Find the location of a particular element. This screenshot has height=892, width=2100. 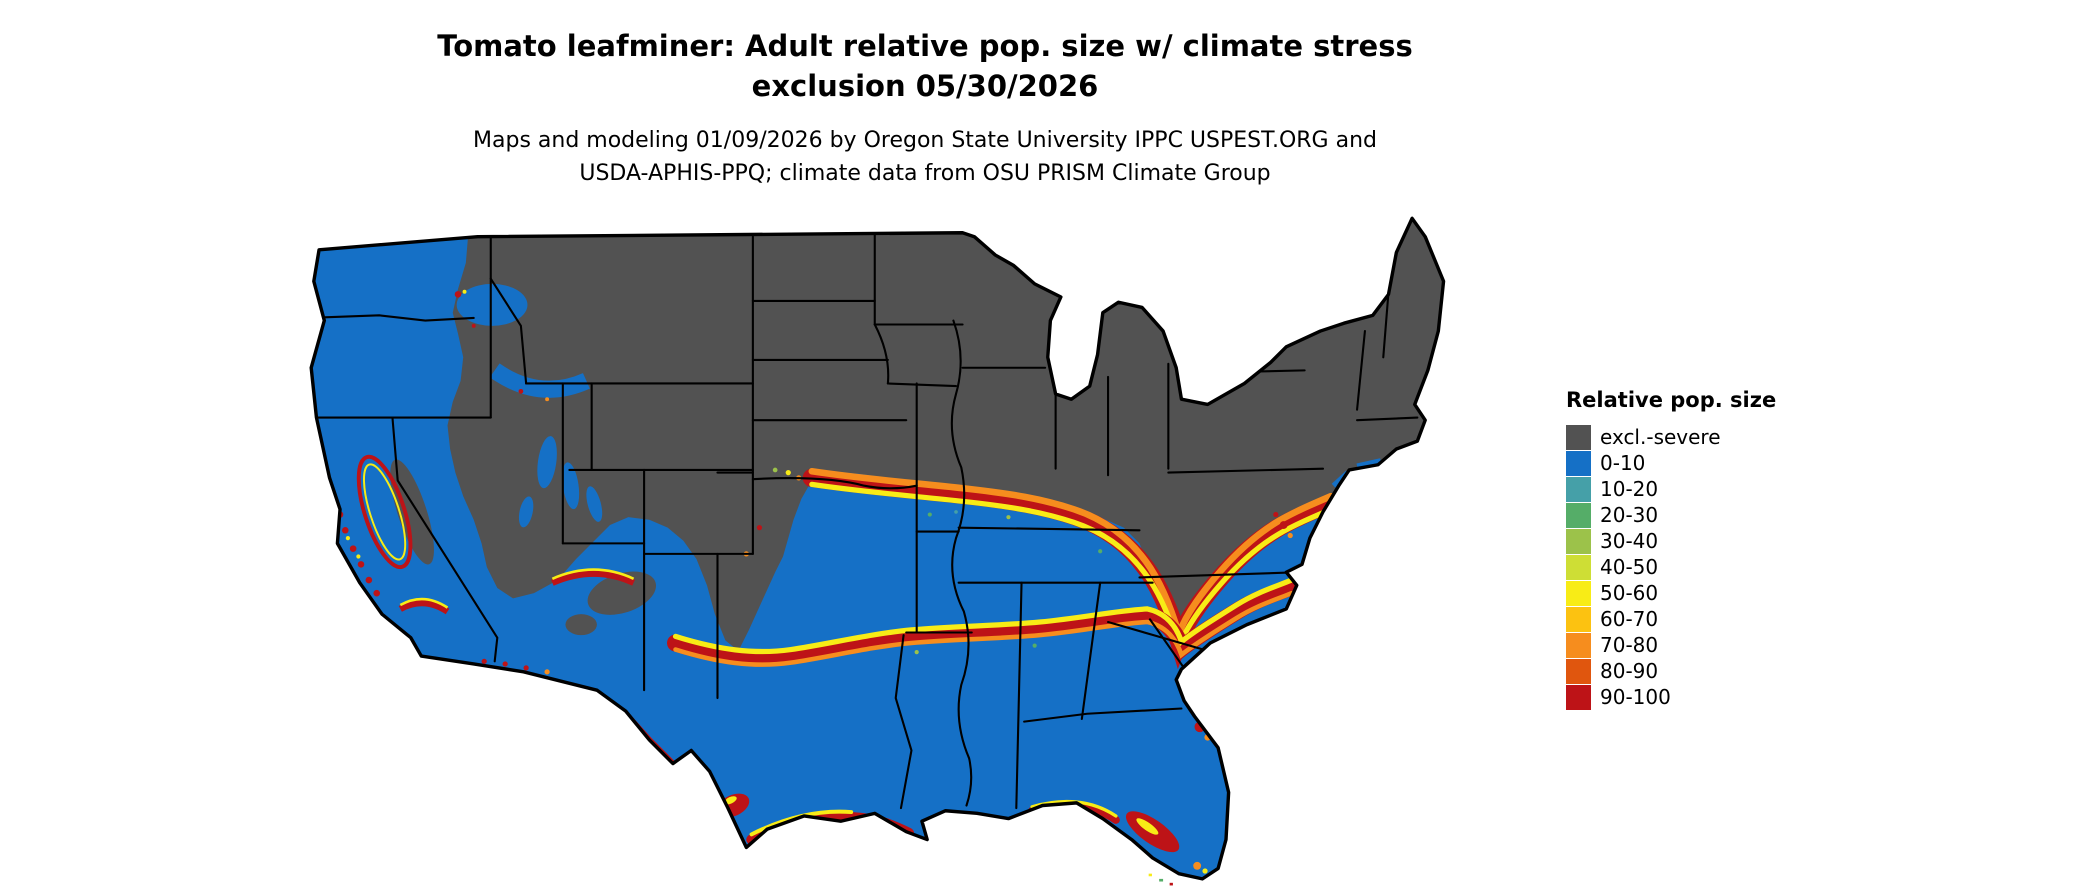

legend-item: 10-20 is located at coordinates (1726, 489).